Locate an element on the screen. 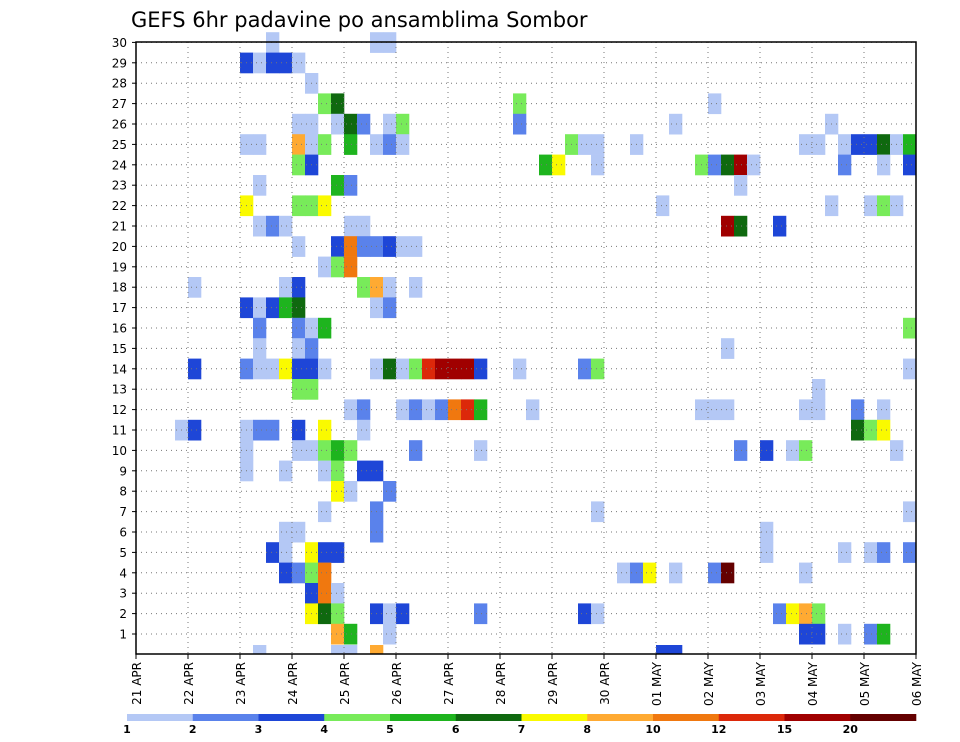 The height and width of the screenshot is (742, 960). legend-label: 7 is located at coordinates (522, 729).